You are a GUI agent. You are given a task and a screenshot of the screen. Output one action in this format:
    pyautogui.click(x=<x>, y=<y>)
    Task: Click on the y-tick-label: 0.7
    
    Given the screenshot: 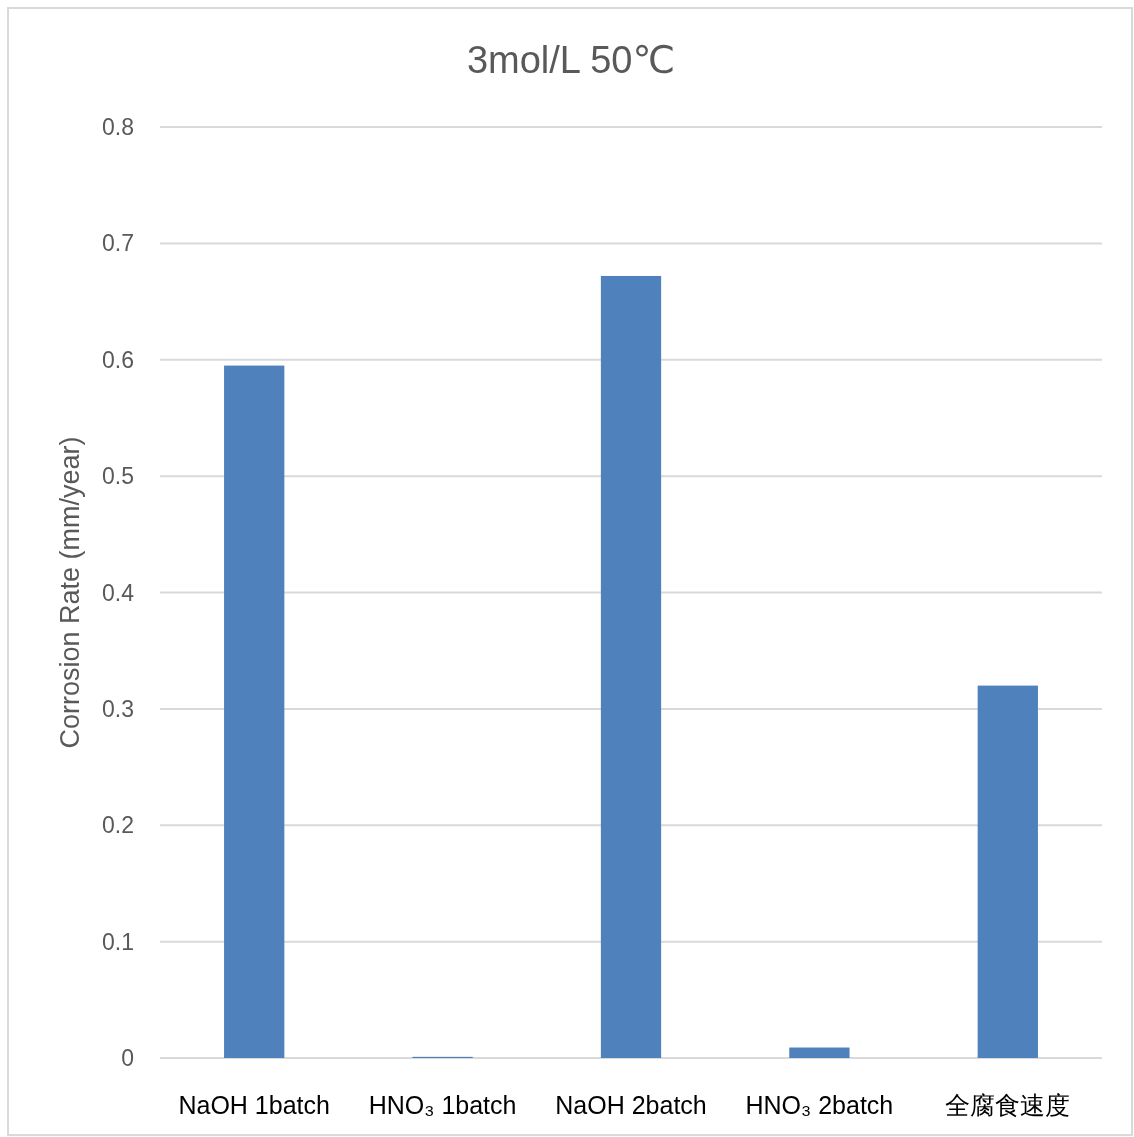 What is the action you would take?
    pyautogui.click(x=118, y=243)
    